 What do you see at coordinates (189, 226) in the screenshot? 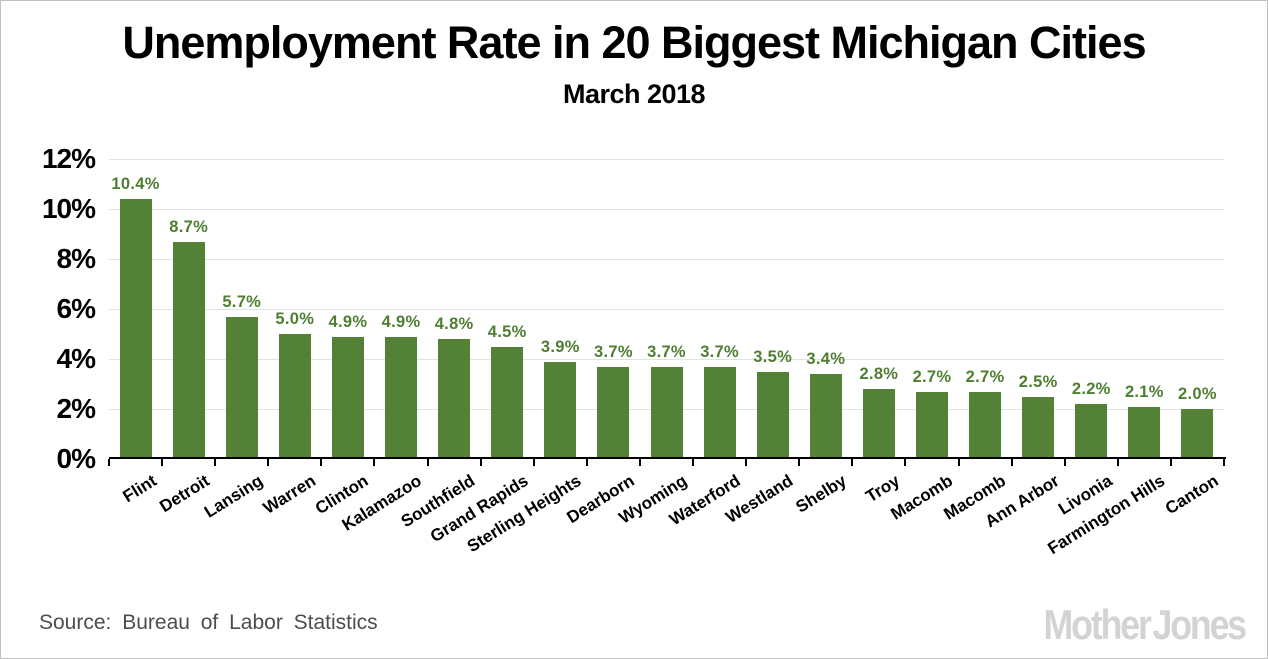
I see `bar-value-label: 8.7%` at bounding box center [189, 226].